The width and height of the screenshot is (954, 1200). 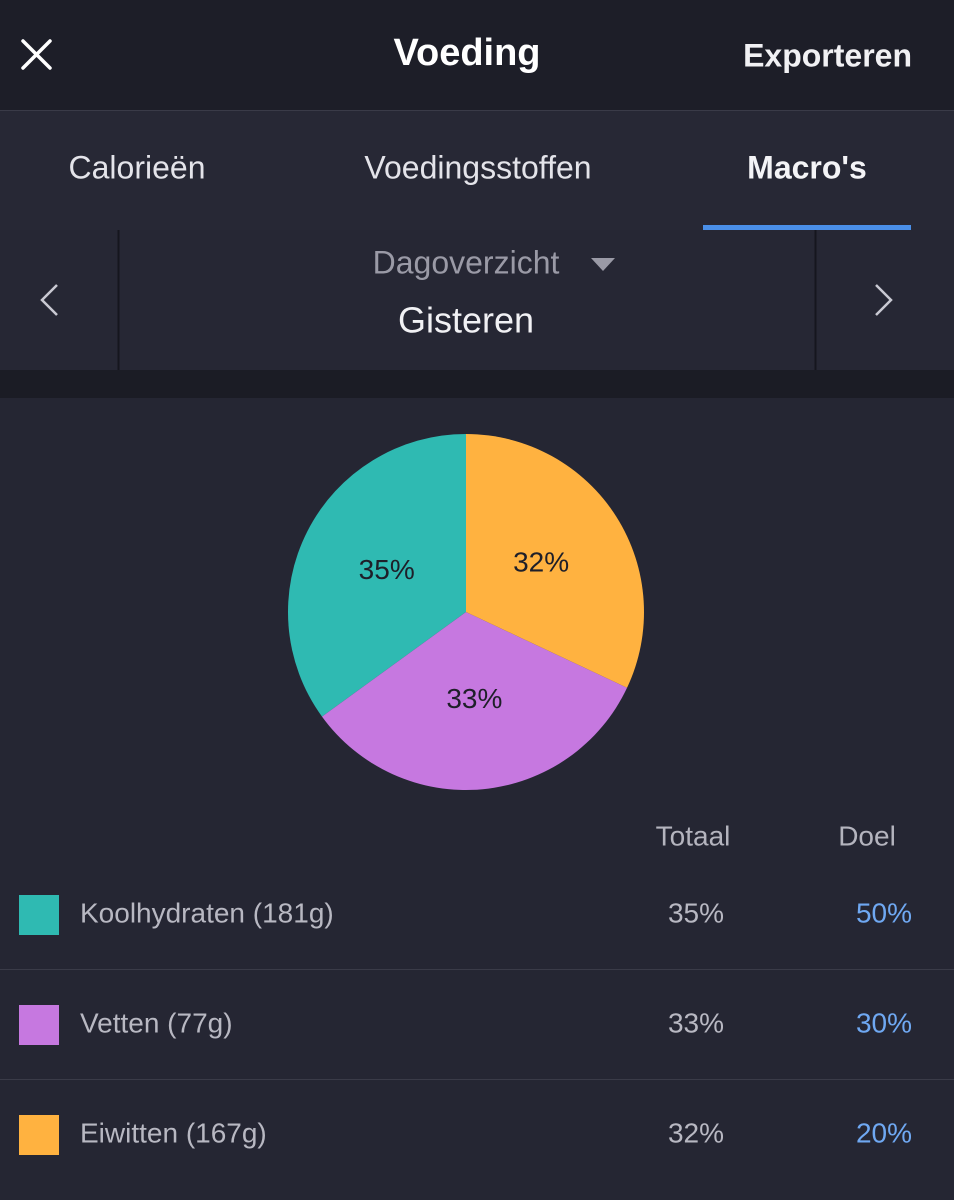 What do you see at coordinates (477, 167) in the screenshot?
I see `tab: Voedingsstoffen` at bounding box center [477, 167].